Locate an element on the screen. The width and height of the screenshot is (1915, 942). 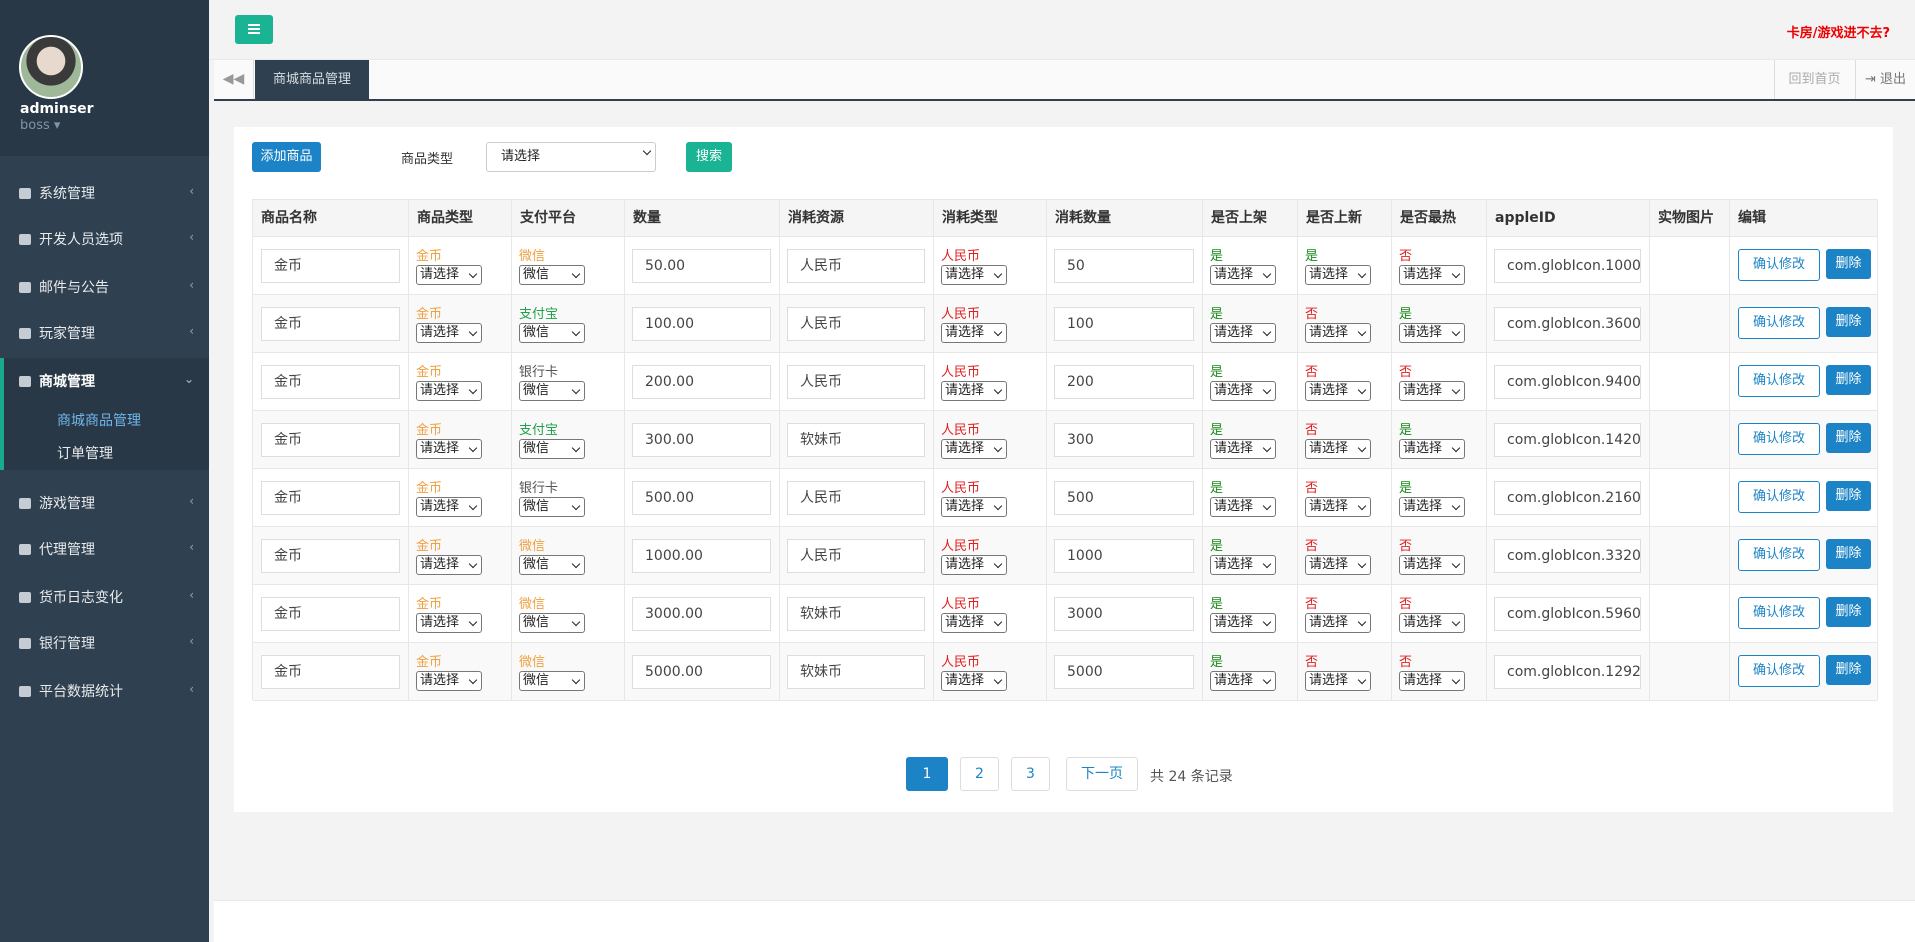
cell-input: 300 is located at coordinates (1124, 440).